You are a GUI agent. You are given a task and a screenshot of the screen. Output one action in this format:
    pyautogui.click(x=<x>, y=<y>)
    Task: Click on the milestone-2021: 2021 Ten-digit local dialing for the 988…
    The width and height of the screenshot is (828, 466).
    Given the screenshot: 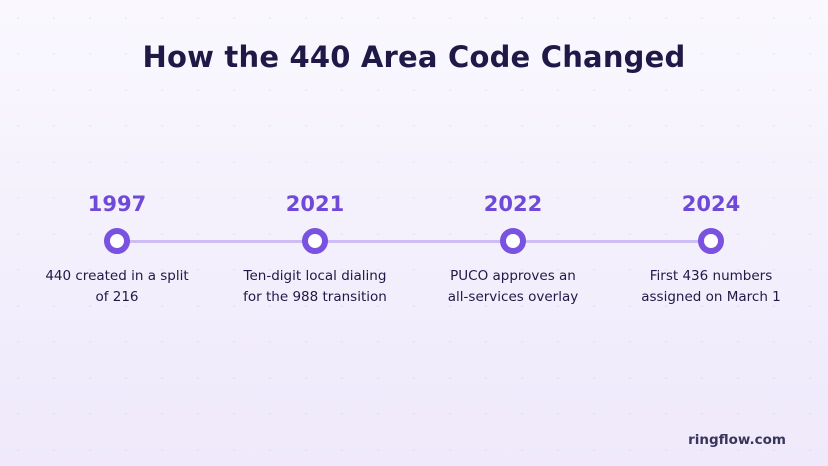 What is the action you would take?
    pyautogui.click(x=315, y=248)
    